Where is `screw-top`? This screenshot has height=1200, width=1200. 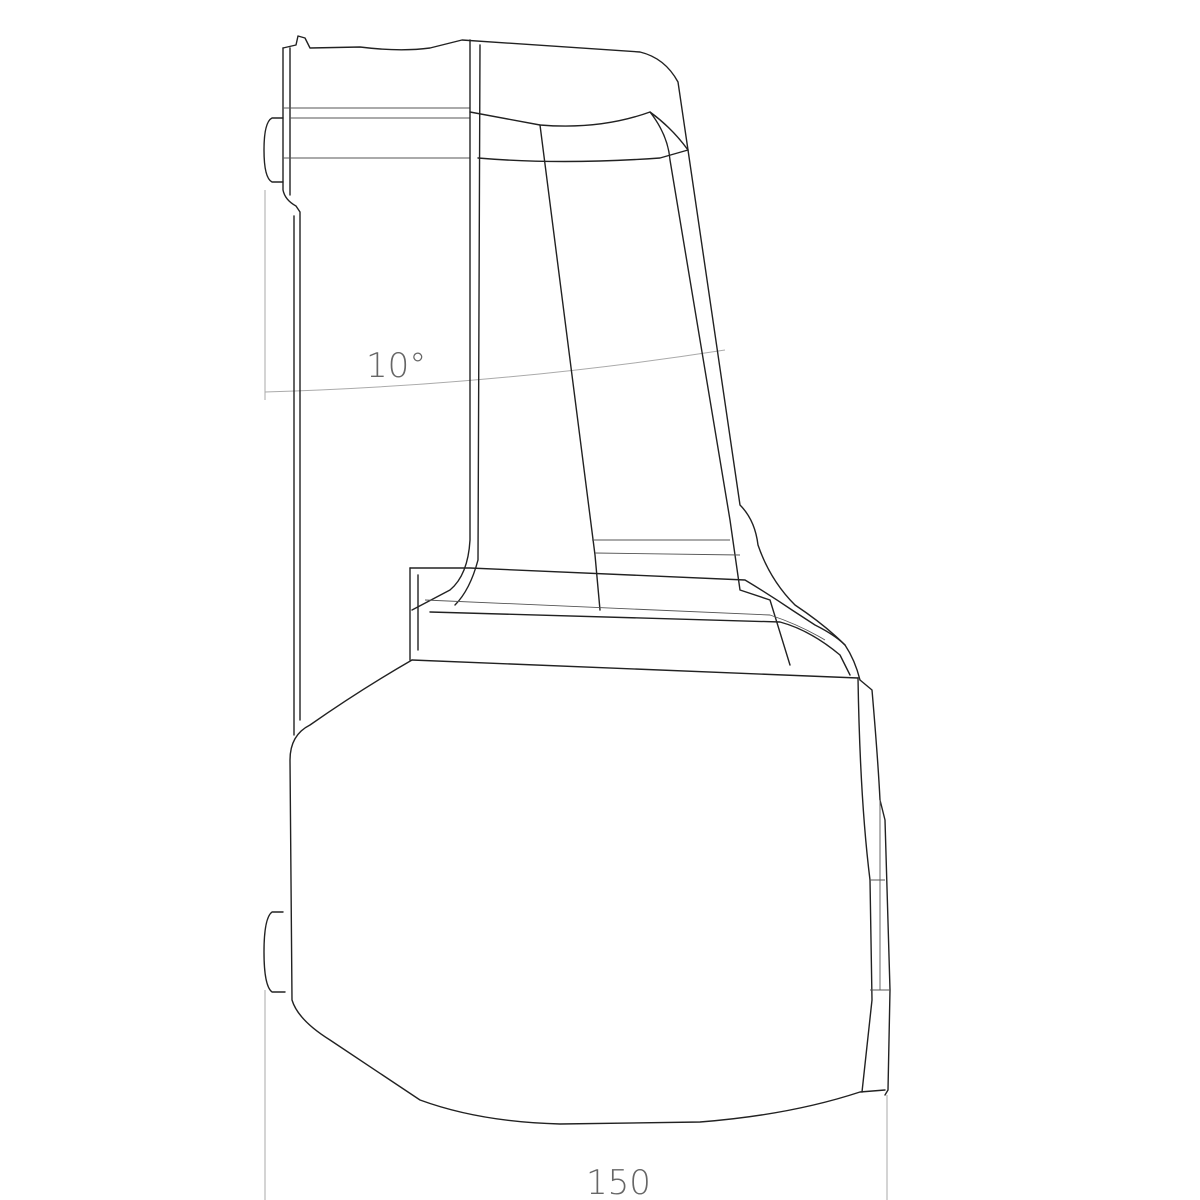 screw-top is located at coordinates (273, 150).